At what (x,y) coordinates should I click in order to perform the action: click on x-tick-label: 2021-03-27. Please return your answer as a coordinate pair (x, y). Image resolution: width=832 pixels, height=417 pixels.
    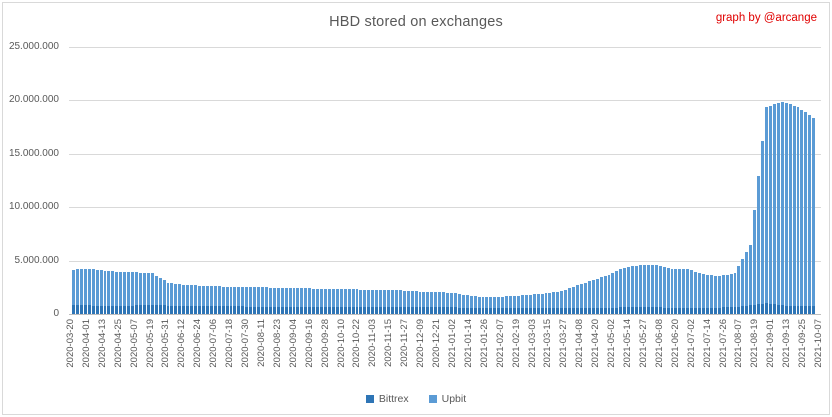
    Looking at the image, I should click on (564, 343).